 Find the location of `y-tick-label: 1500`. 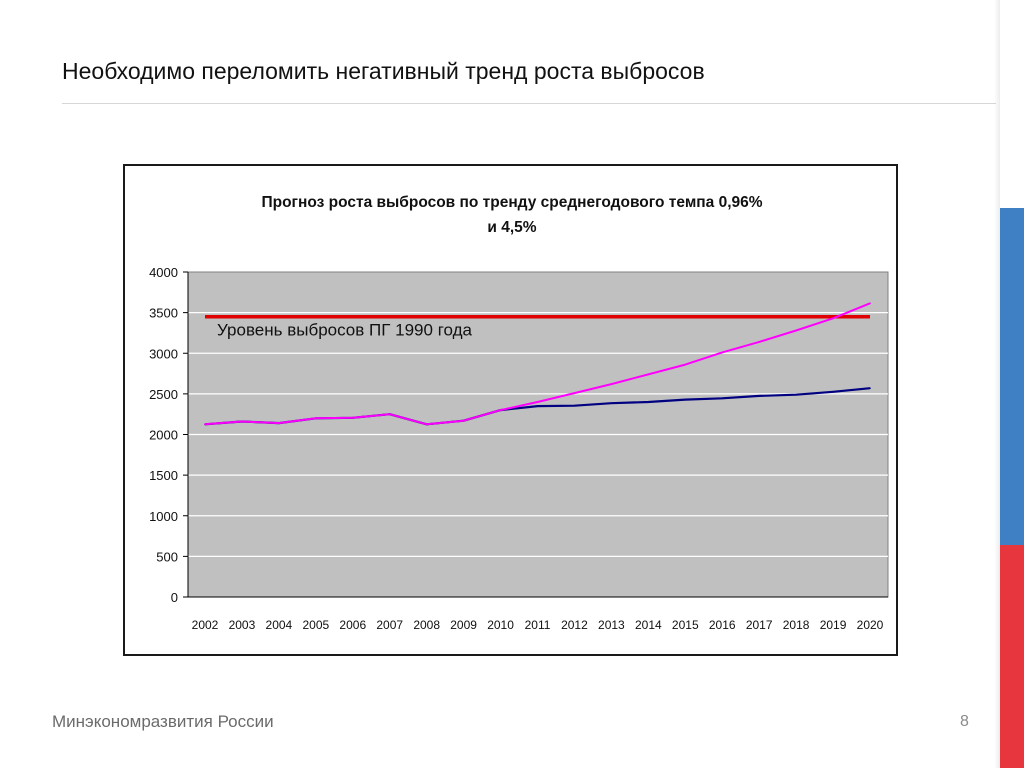

y-tick-label: 1500 is located at coordinates (163, 475).